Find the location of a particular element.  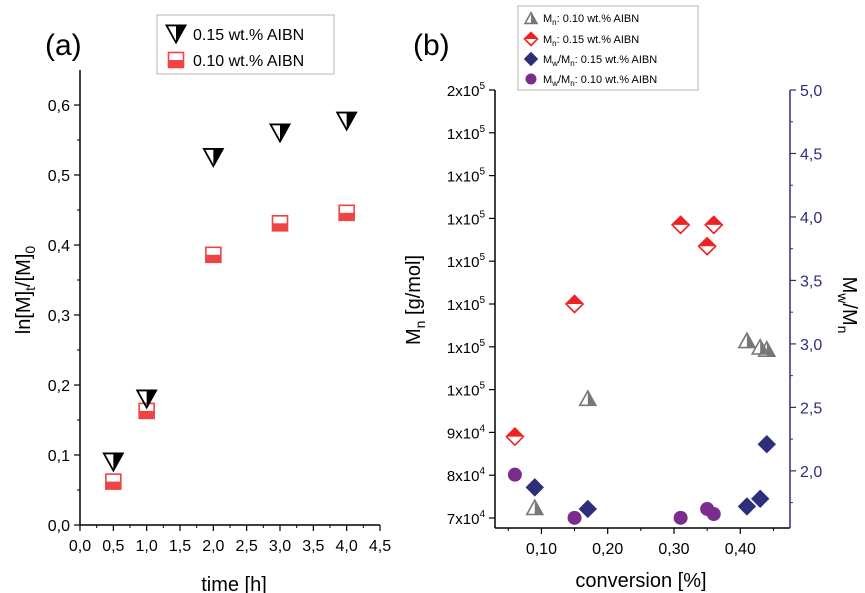

panel-b-left-tick-label: 8x10⁴ is located at coordinates (466, 475).